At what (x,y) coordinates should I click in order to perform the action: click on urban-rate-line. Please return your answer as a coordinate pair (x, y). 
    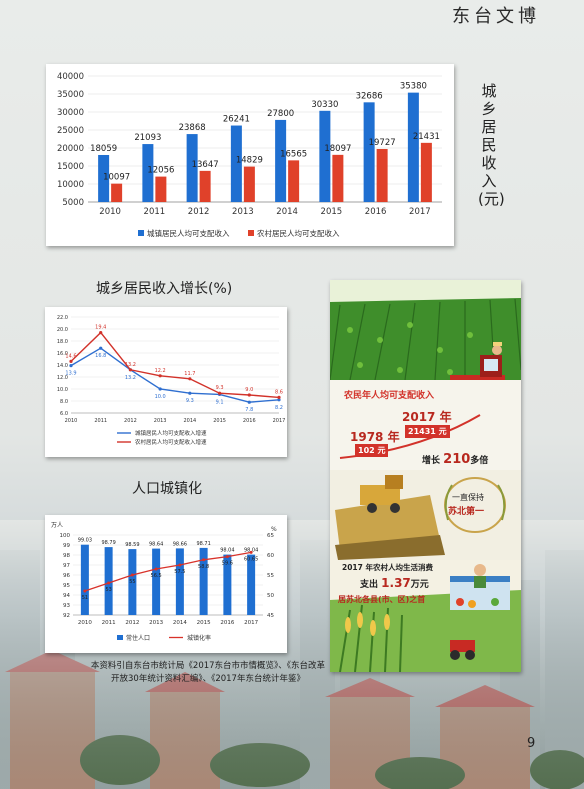
    Looking at the image, I should click on (168, 571).